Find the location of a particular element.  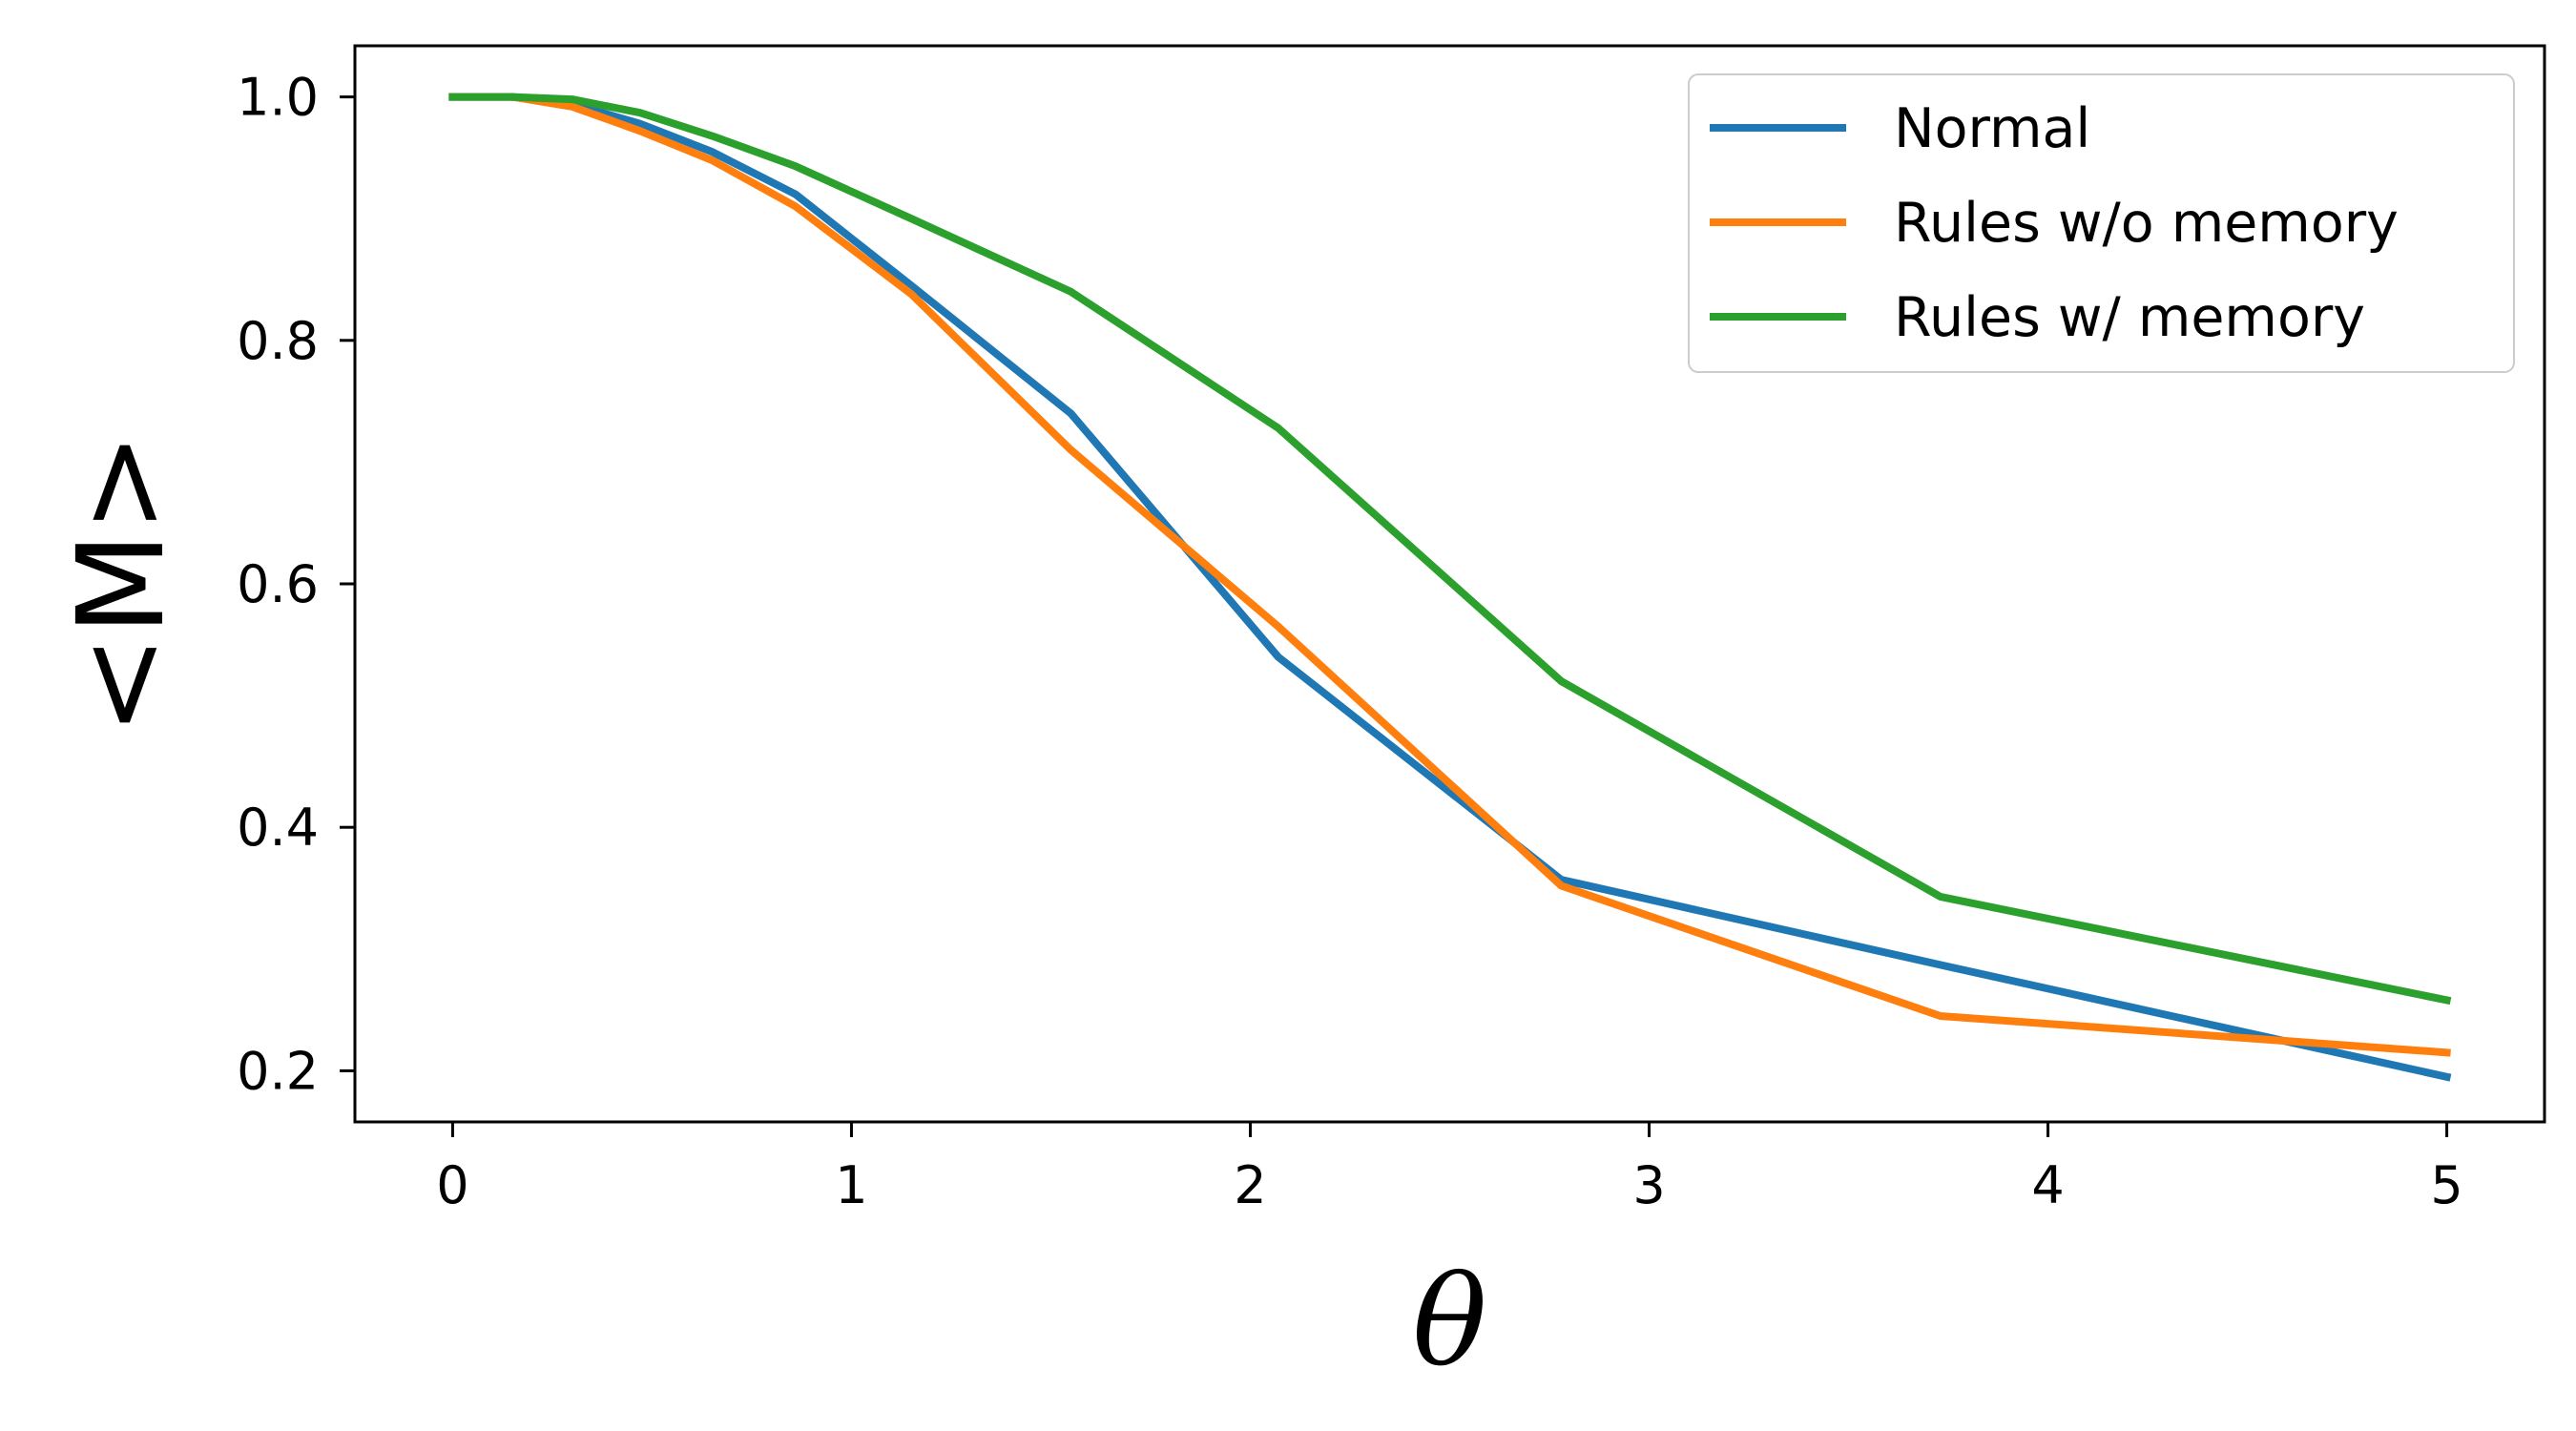

legend-frame is located at coordinates (2101, 223).